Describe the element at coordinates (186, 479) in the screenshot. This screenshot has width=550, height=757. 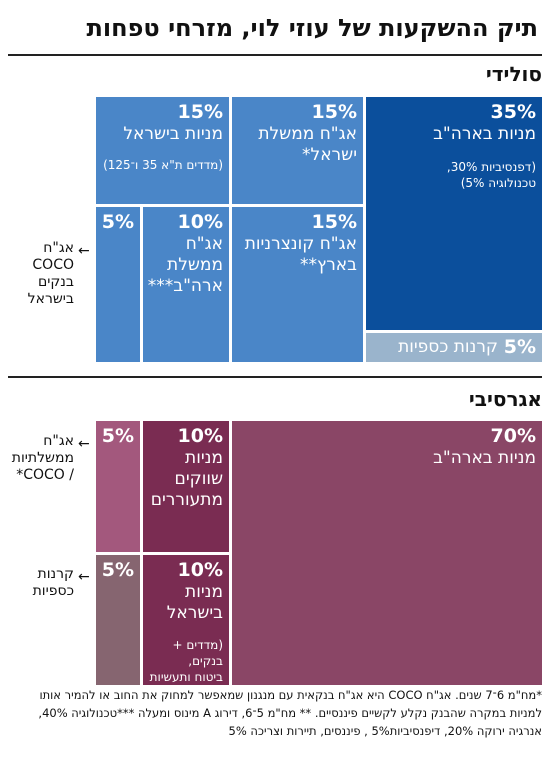
I see `tile-label: מניות שווקים מתעוררים` at that location.